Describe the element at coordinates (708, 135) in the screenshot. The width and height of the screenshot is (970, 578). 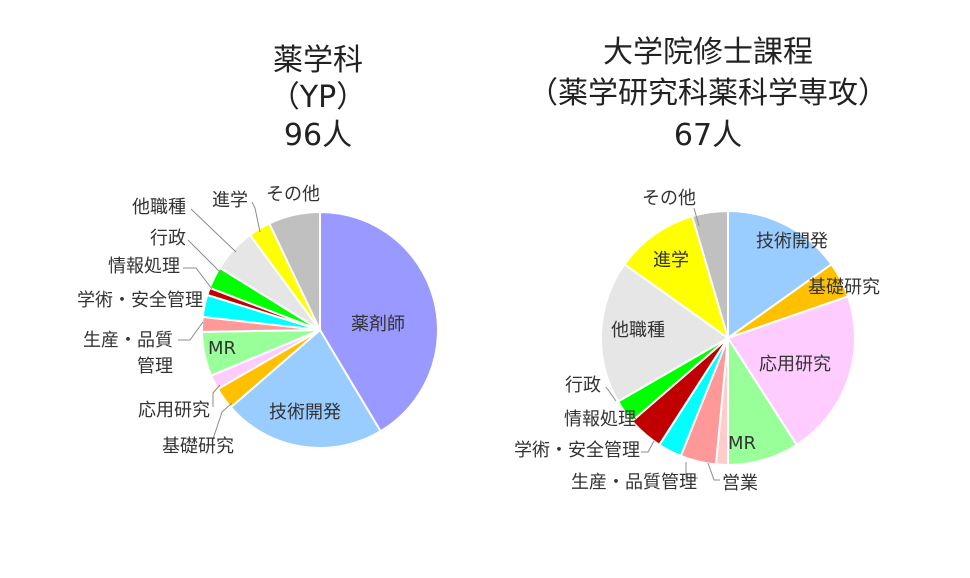
I see `chart-title-line: 67人` at that location.